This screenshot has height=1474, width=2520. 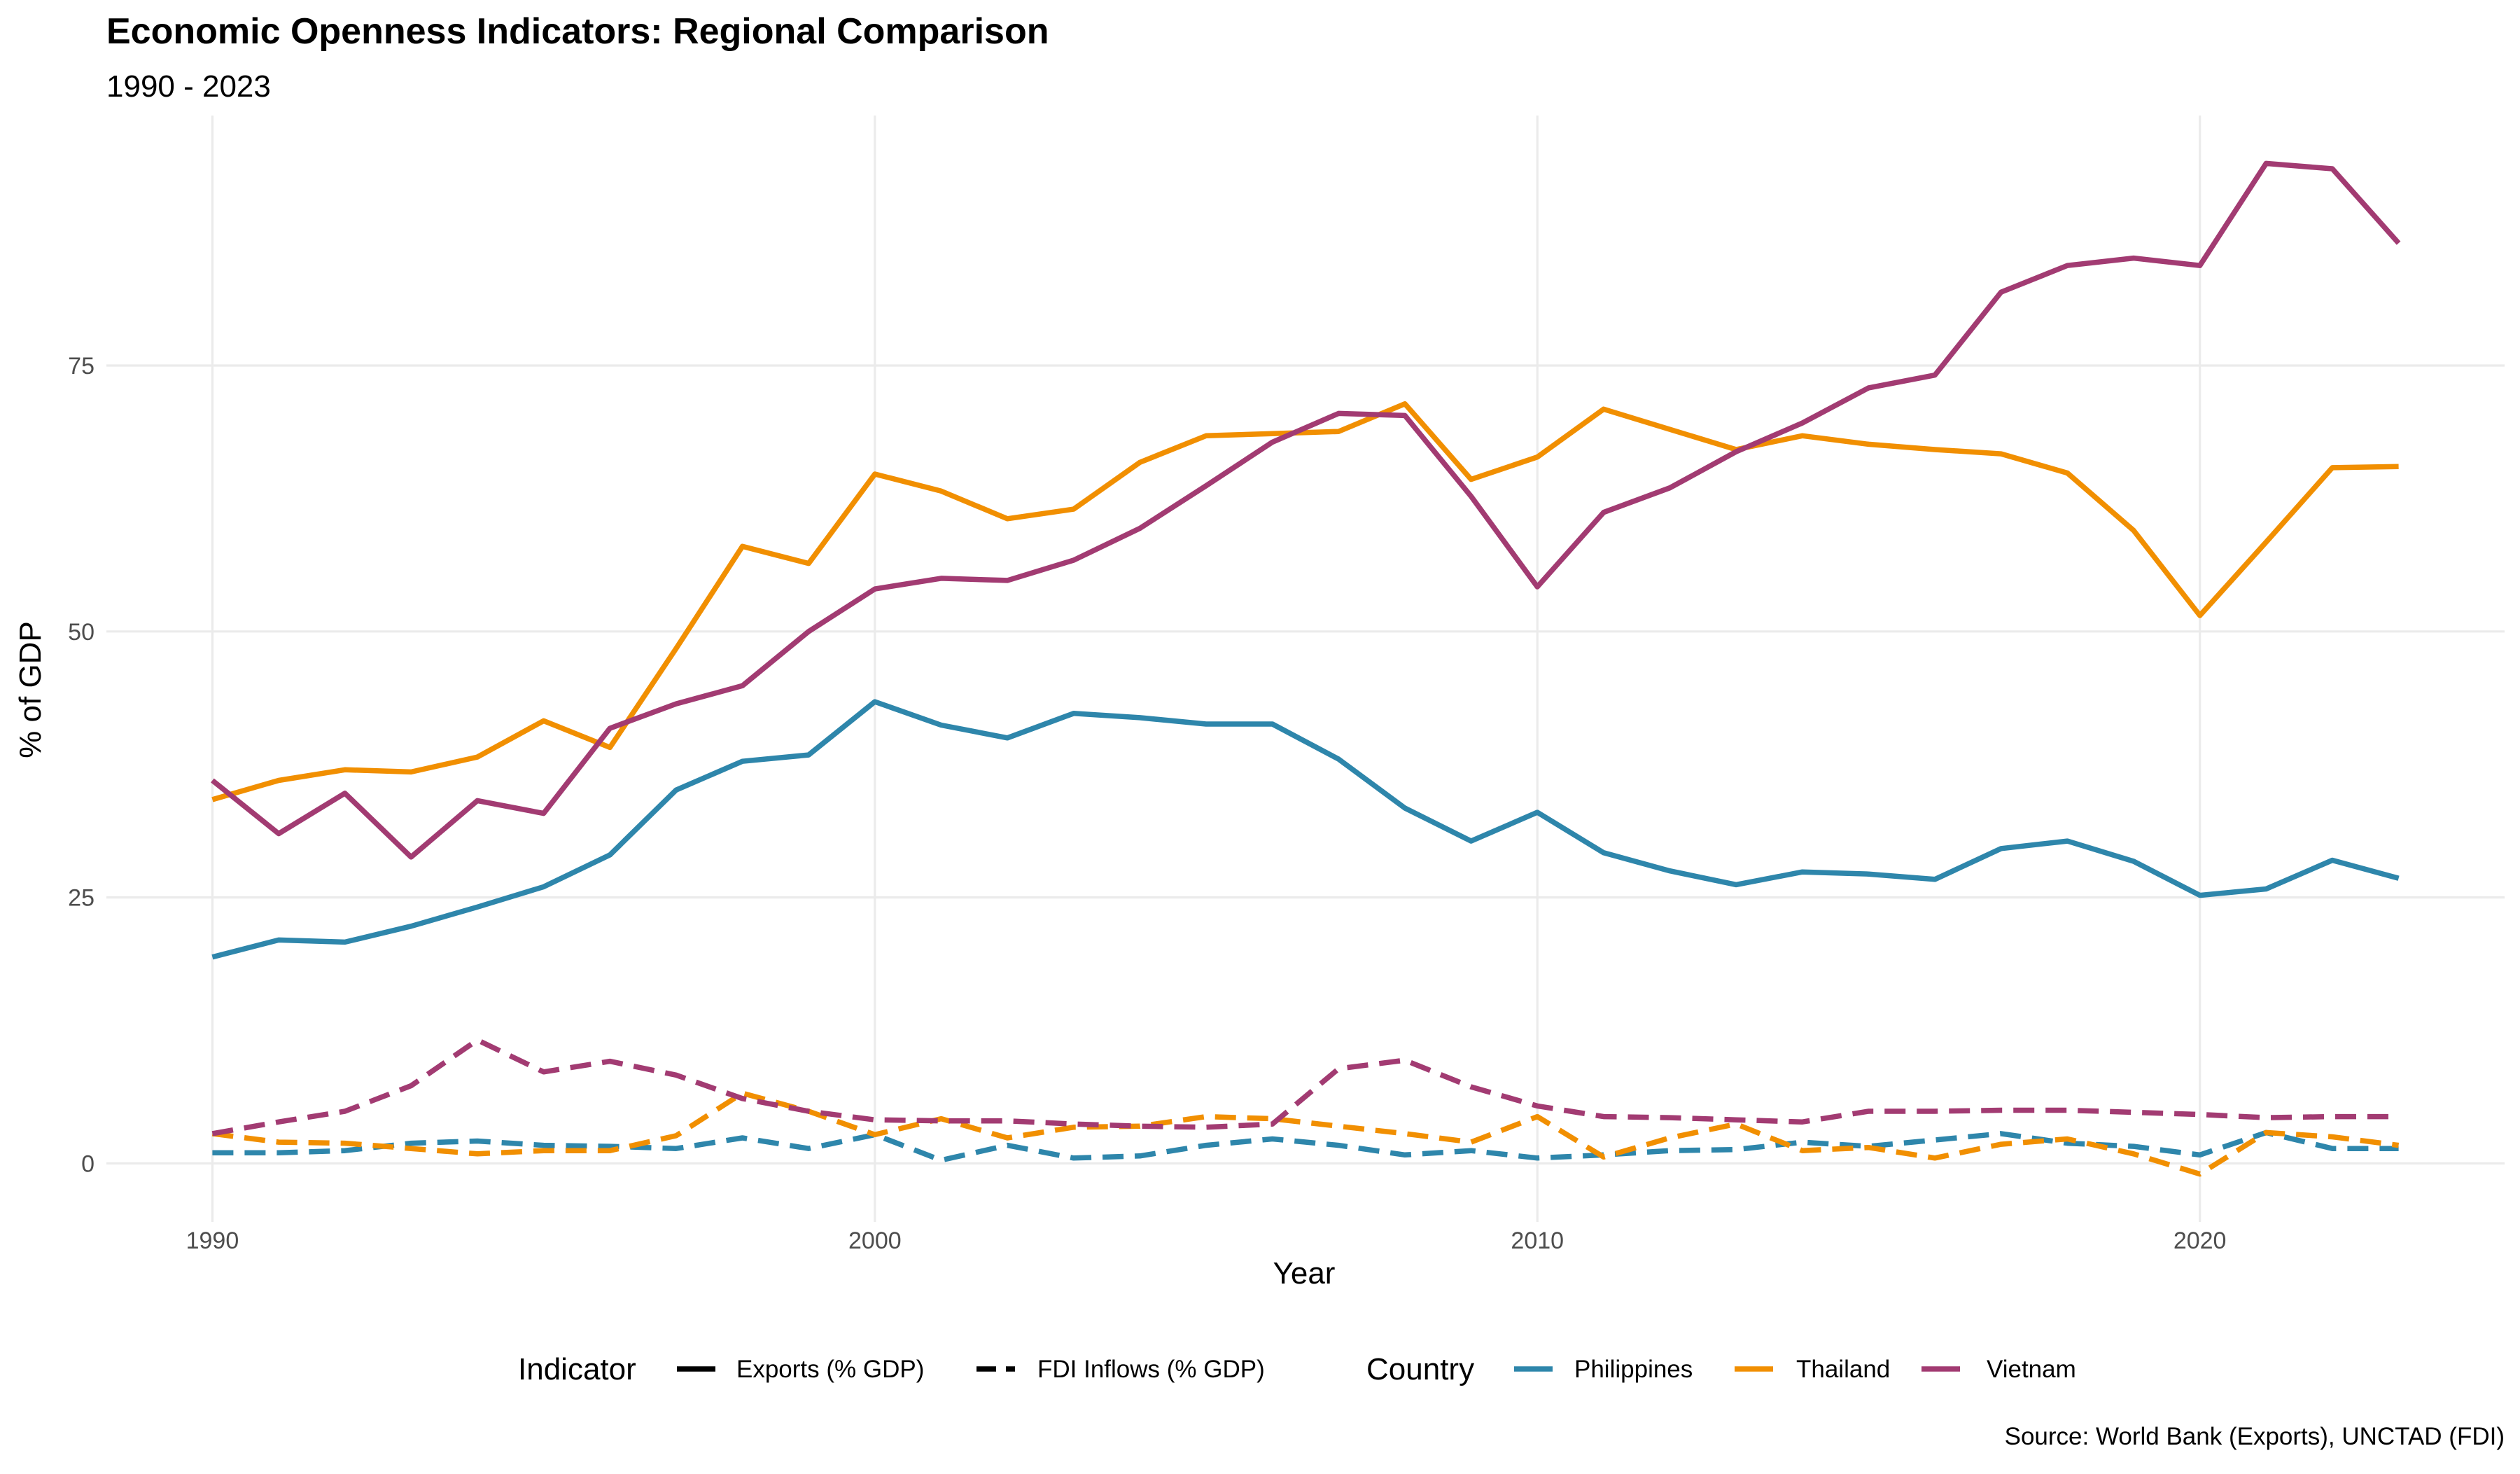 What do you see at coordinates (81, 899) in the screenshot?
I see `y-tick-label-25: 25` at bounding box center [81, 899].